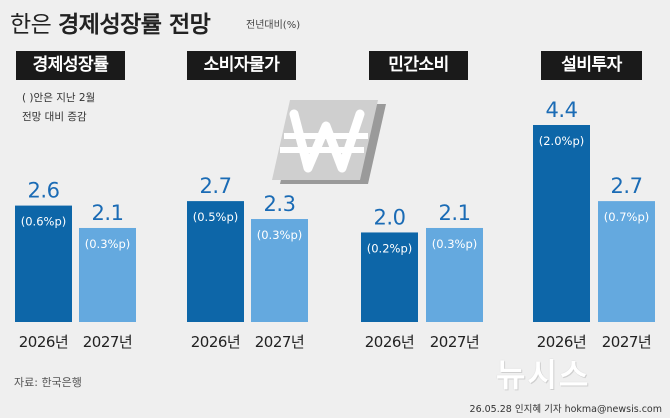  Describe the element at coordinates (44, 191) in the screenshot. I see `bar-value-label: 2.6` at that location.